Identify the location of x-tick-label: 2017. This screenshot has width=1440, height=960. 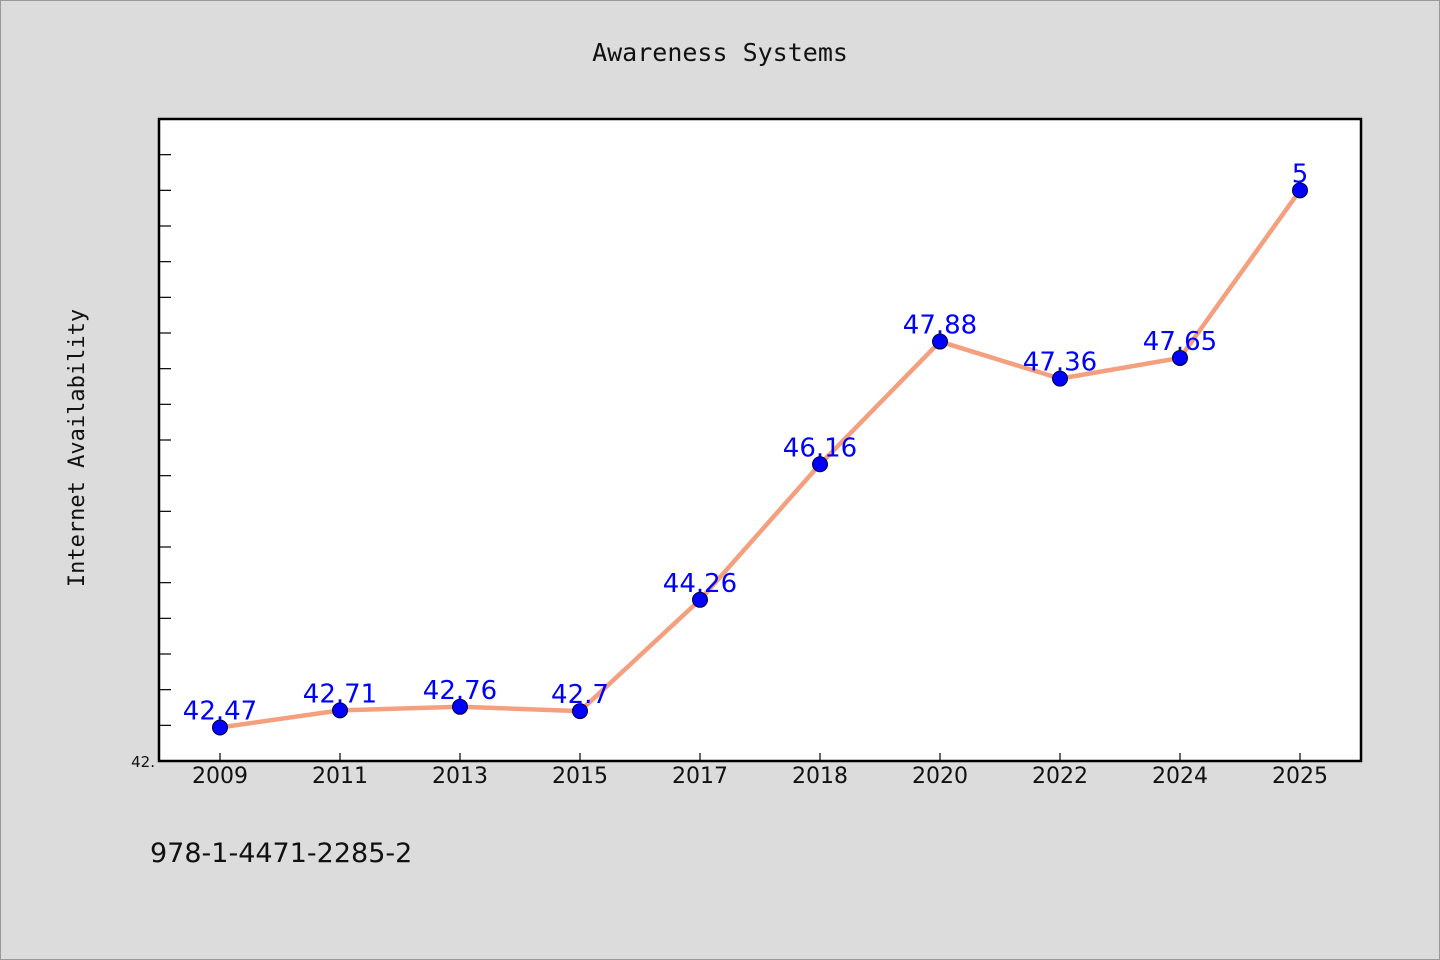
(700, 776).